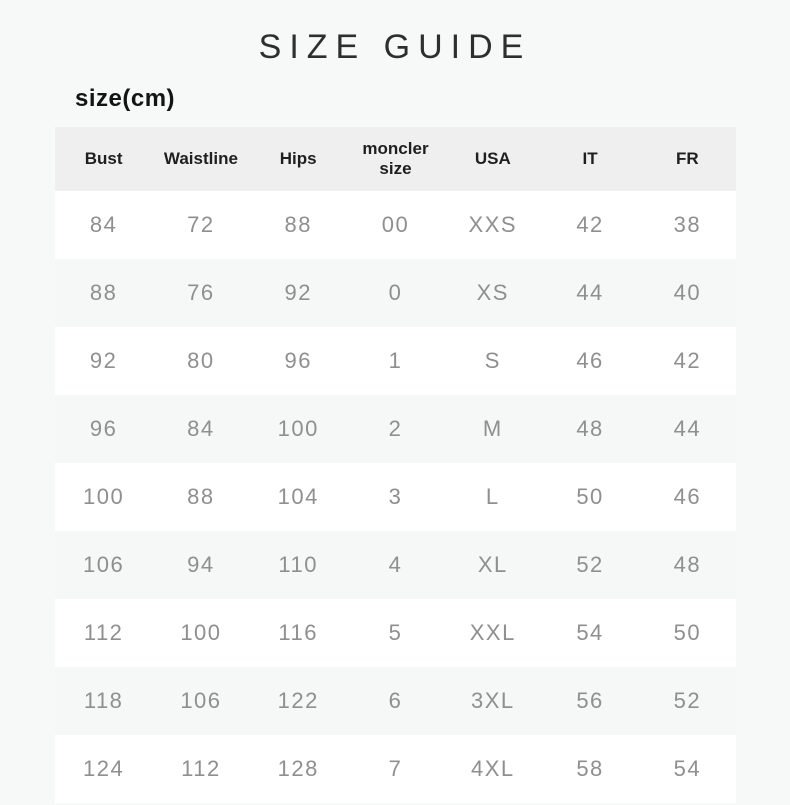  What do you see at coordinates (298, 564) in the screenshot?
I see `table-cell: 110` at bounding box center [298, 564].